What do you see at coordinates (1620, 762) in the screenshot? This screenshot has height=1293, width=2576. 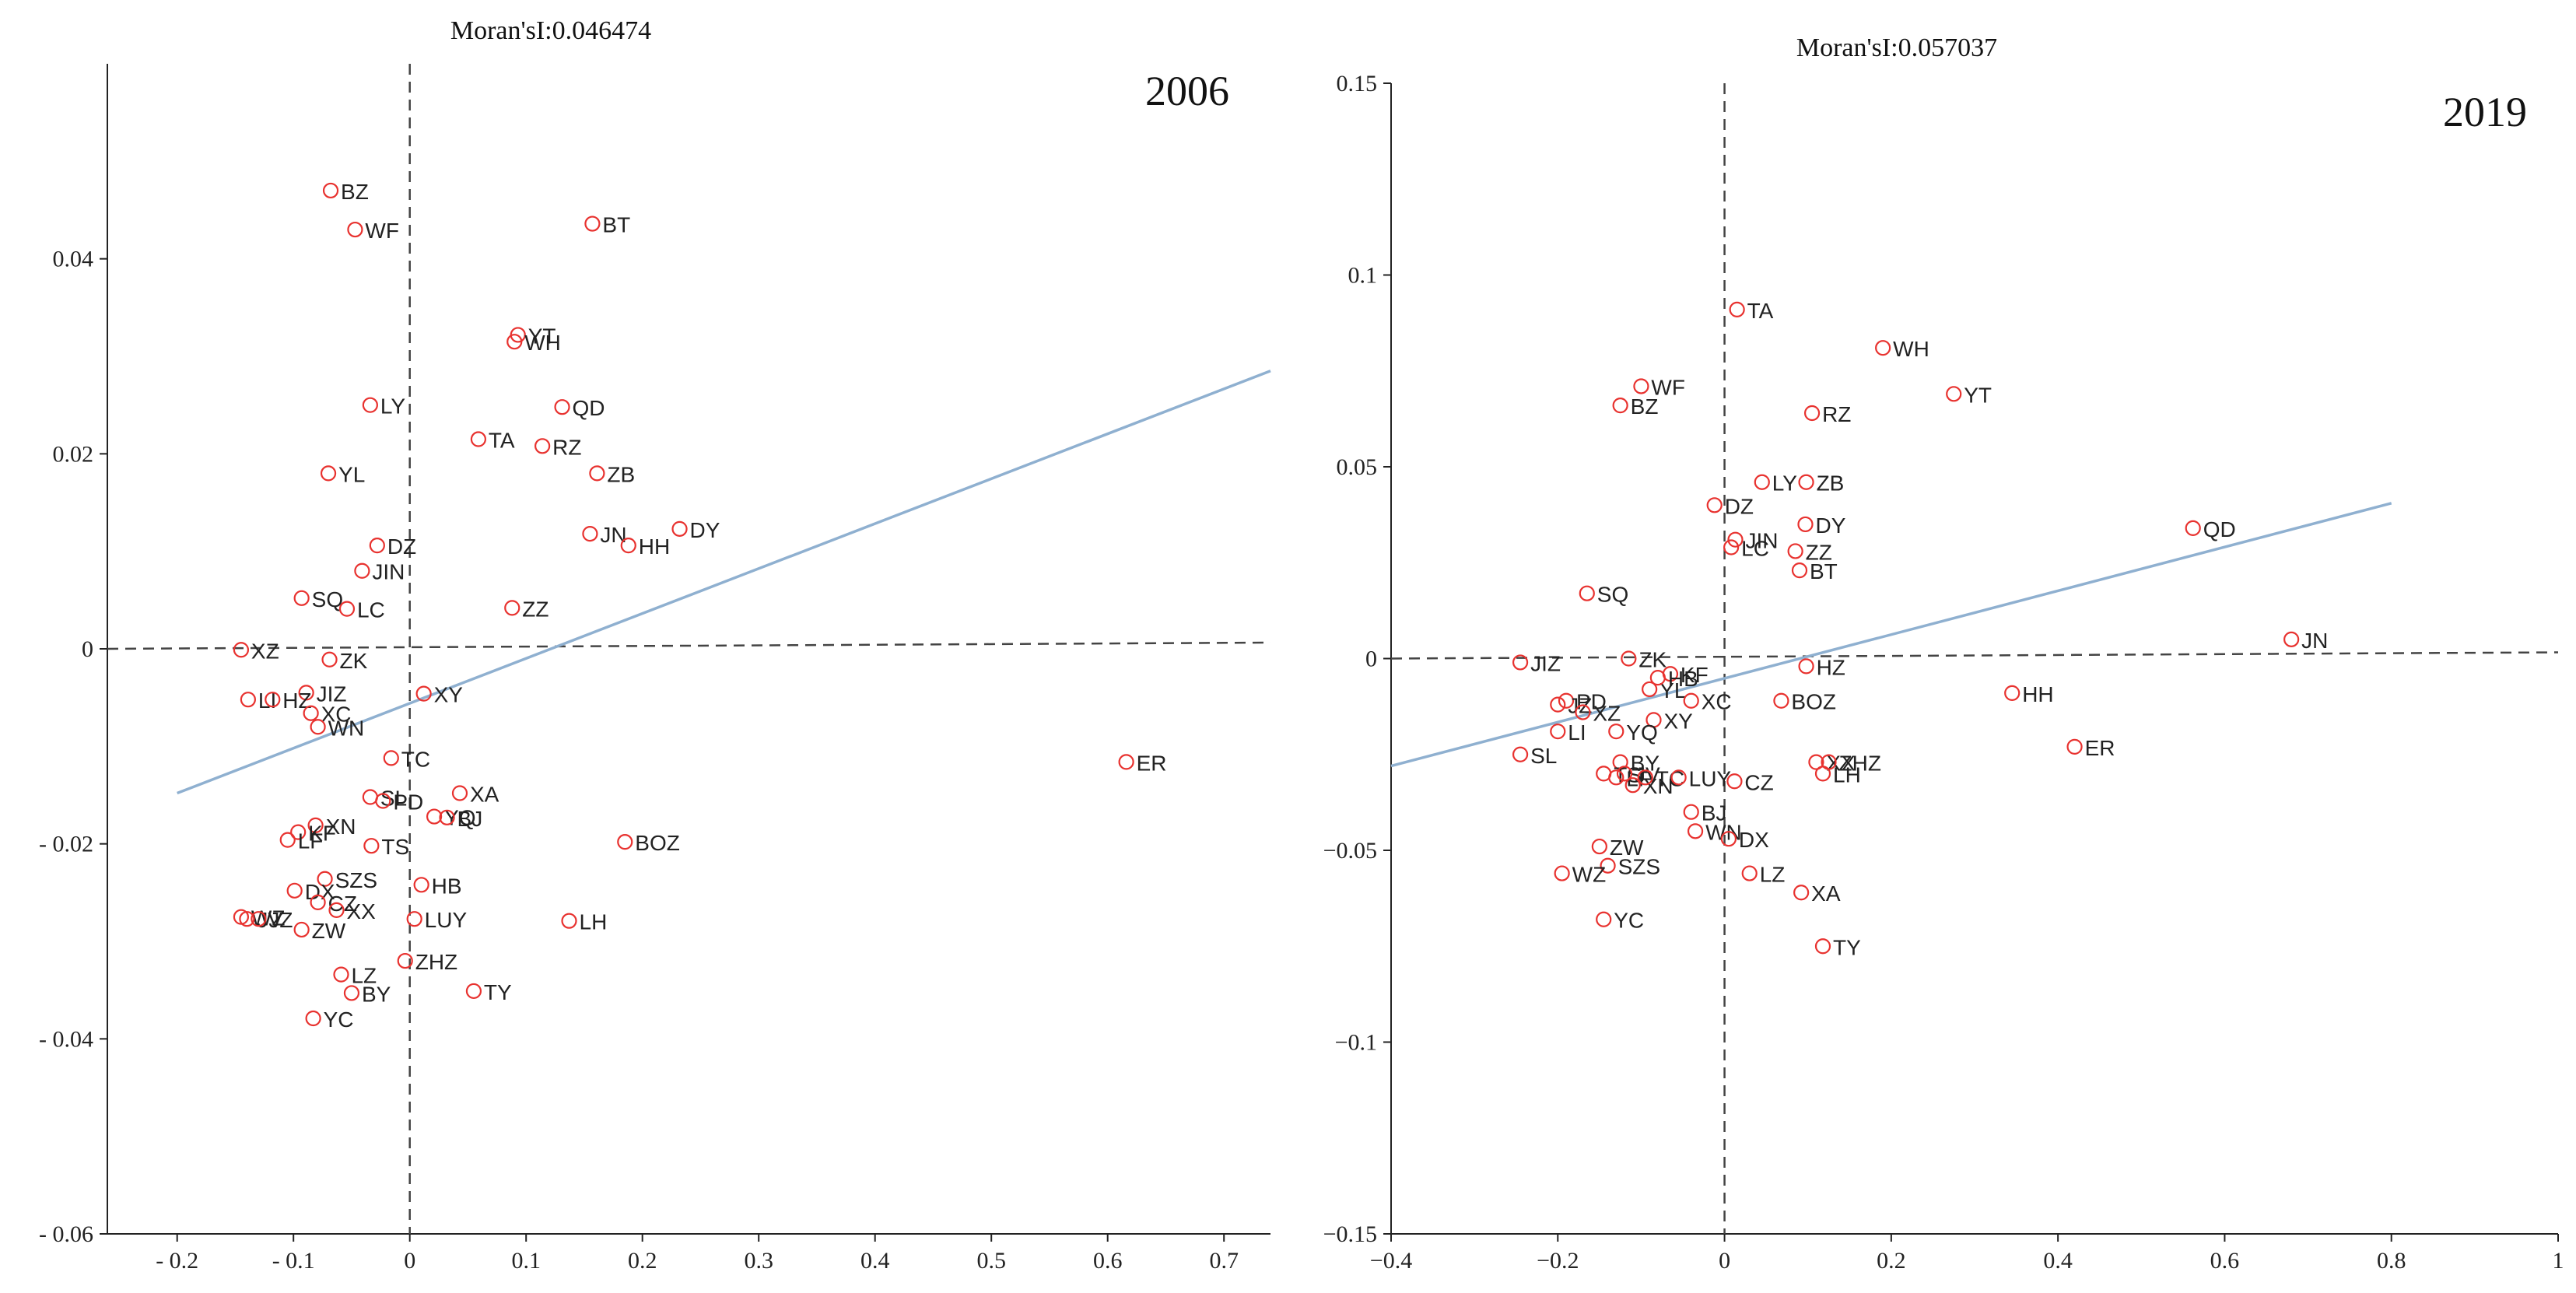 I see `data-point-by` at bounding box center [1620, 762].